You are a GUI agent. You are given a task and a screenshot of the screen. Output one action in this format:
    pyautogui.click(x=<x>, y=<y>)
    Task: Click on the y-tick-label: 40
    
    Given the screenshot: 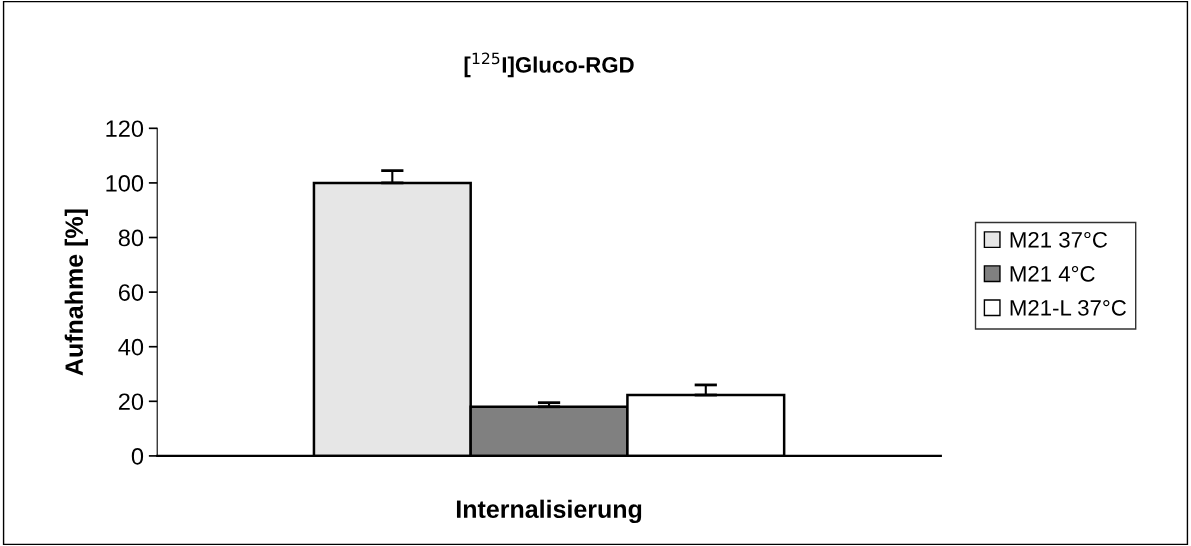 What is the action you would take?
    pyautogui.click(x=131, y=347)
    